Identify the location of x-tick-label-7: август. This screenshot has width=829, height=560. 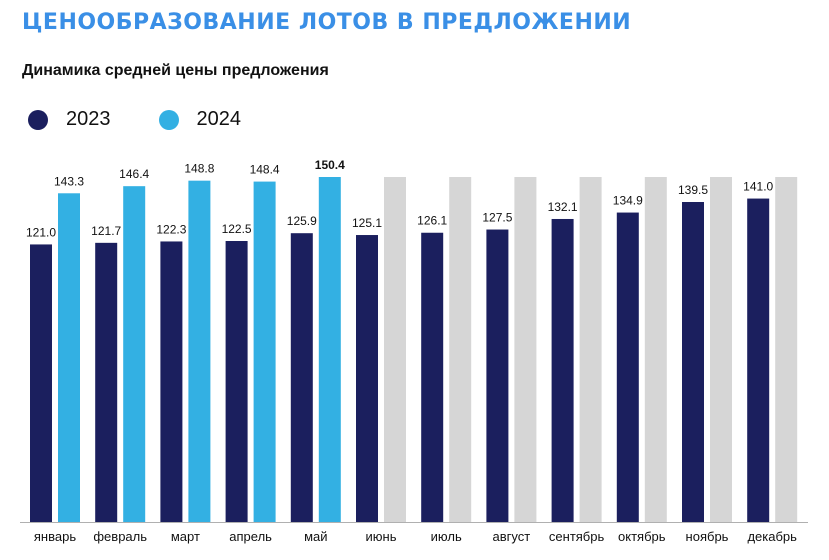
(512, 536).